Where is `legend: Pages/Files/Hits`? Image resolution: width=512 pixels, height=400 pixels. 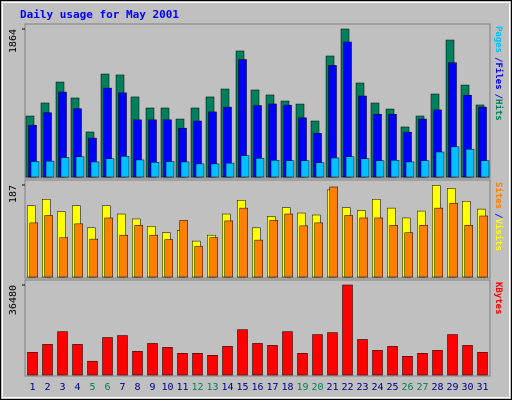
legend: Pages/Files/Hits is located at coordinates (499, 73).